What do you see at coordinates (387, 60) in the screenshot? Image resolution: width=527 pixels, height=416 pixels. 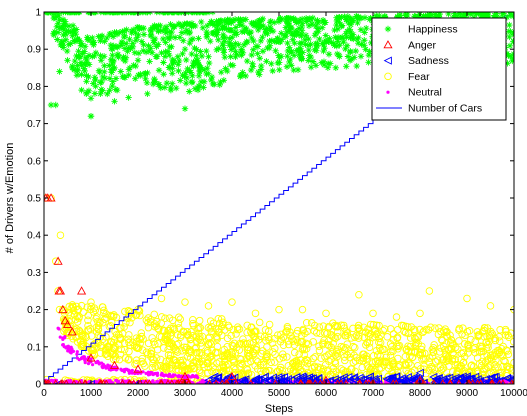 I see `legend-swatch` at bounding box center [387, 60].